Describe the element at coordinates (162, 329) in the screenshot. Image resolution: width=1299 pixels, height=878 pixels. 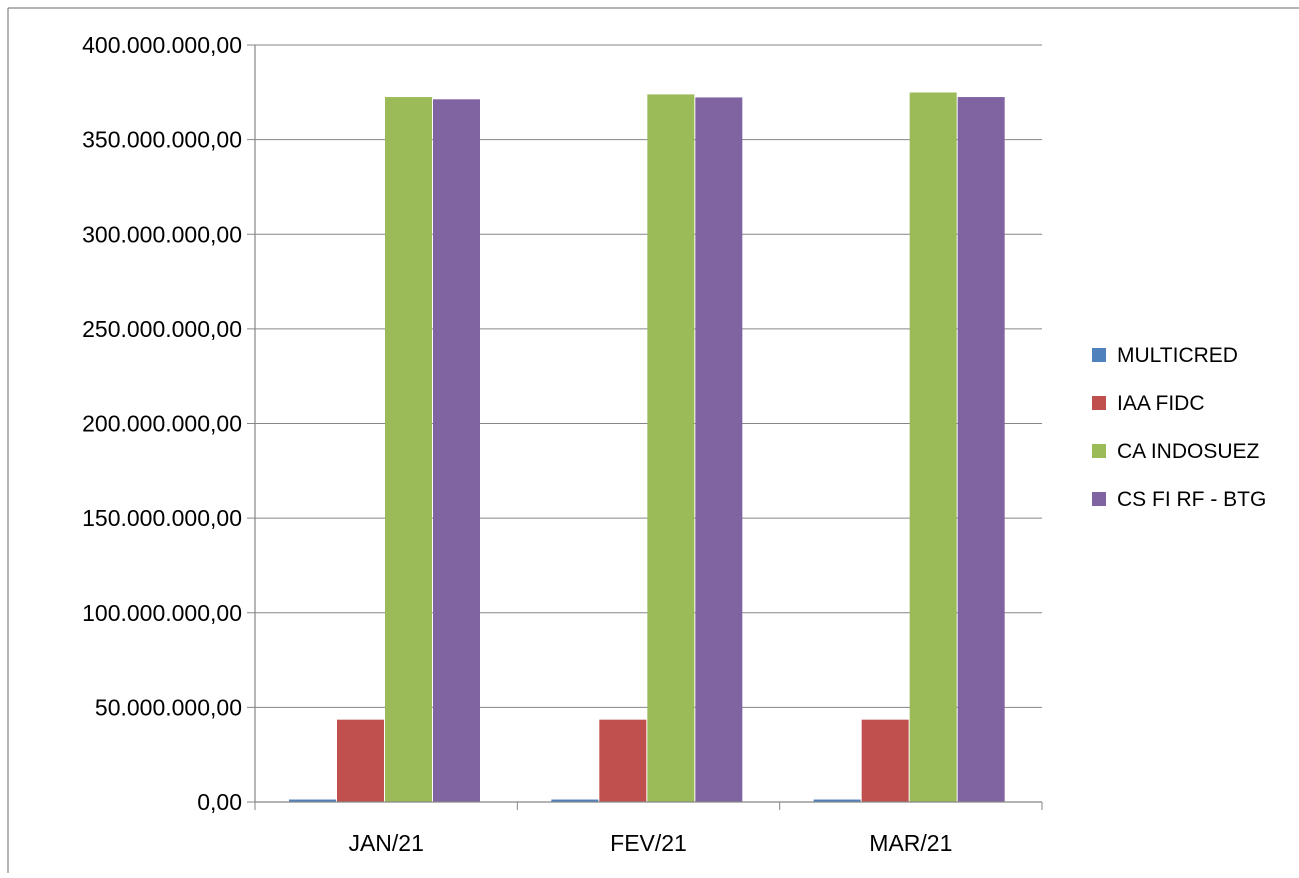
I see `y-tick-label: 250.000.000,00` at that location.